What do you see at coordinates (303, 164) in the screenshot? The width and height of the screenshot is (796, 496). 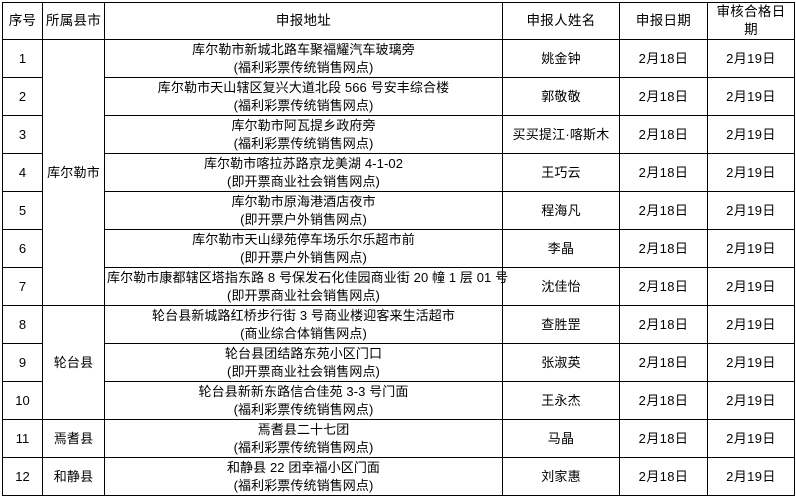 I see `address-line-primary: 库尔勒市喀拉苏路京龙美湖 4-1-02` at bounding box center [303, 164].